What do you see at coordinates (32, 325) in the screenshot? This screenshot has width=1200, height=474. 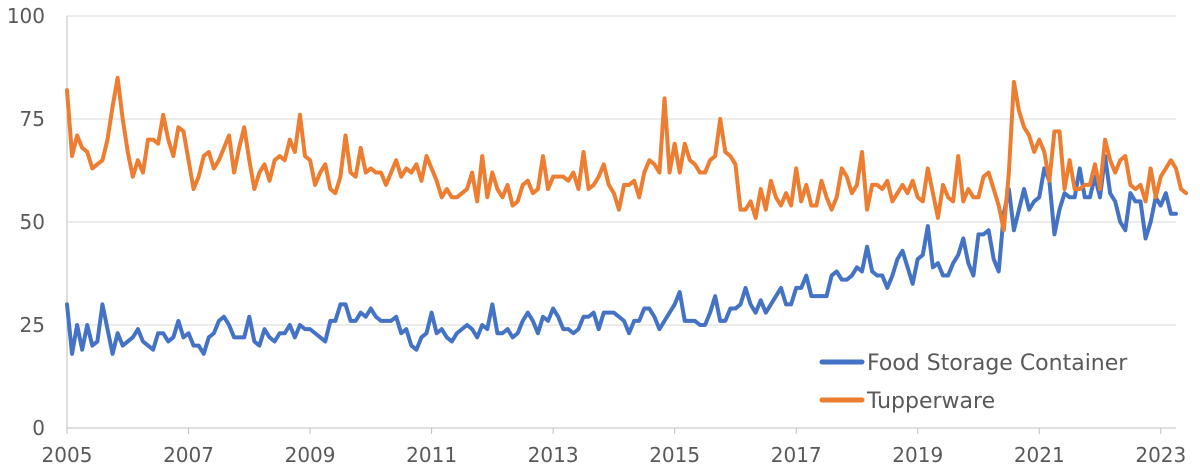 I see `y-tick-label: 25` at bounding box center [32, 325].